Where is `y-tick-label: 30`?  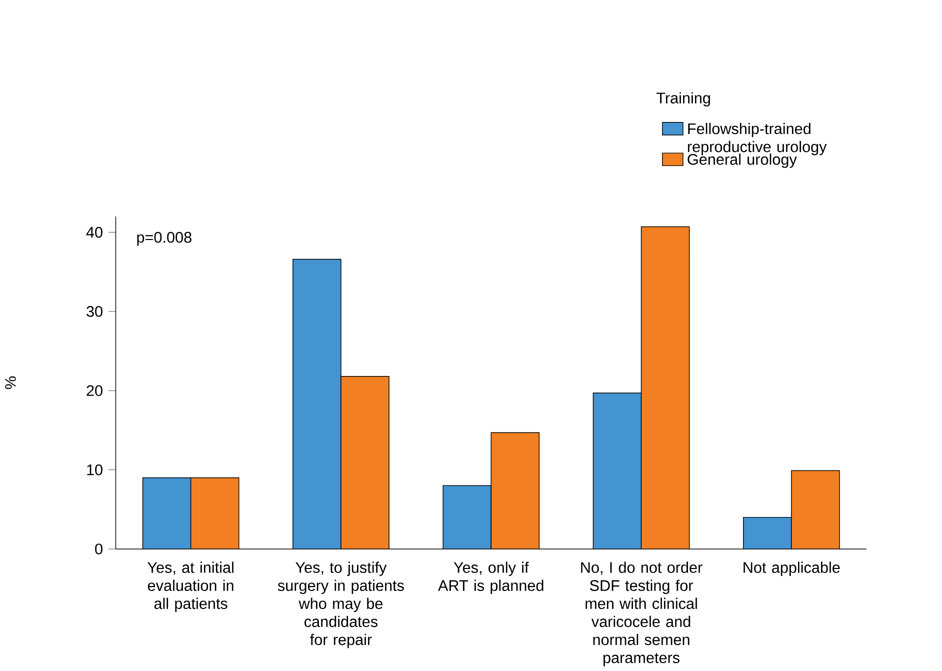 y-tick-label: 30 is located at coordinates (94, 311).